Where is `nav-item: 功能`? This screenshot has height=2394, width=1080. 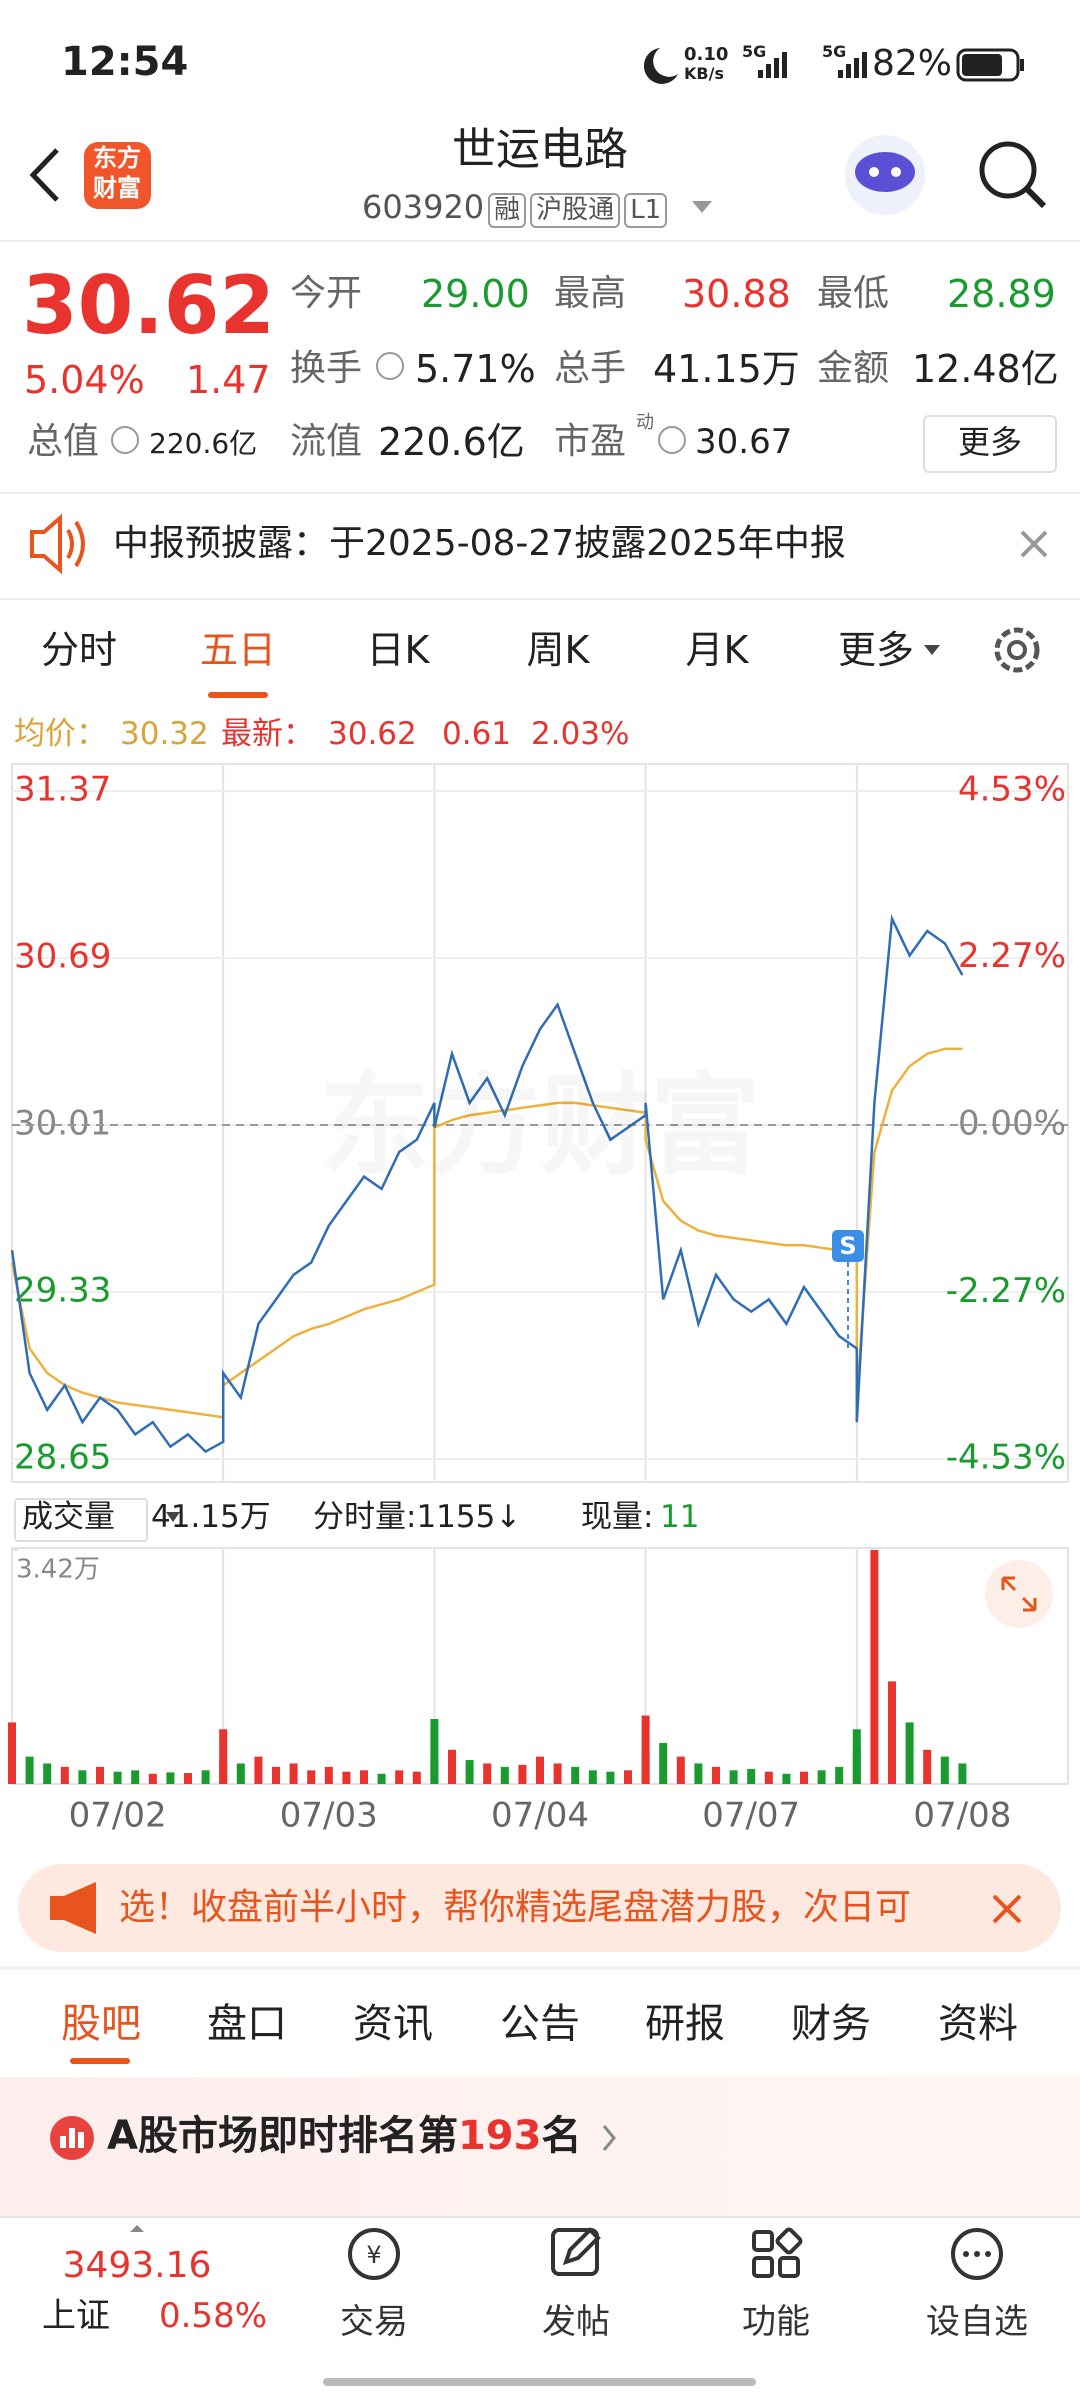 nav-item: 功能 is located at coordinates (776, 2322).